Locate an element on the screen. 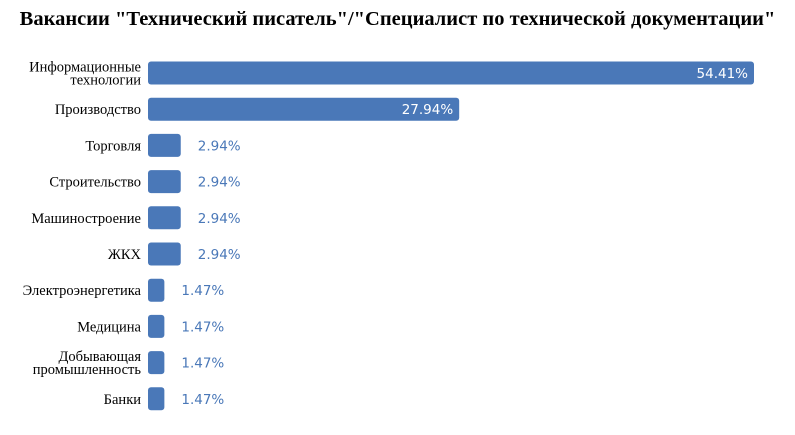 This screenshot has height=435, width=795. category-label: Электроэнергетика is located at coordinates (82, 291).